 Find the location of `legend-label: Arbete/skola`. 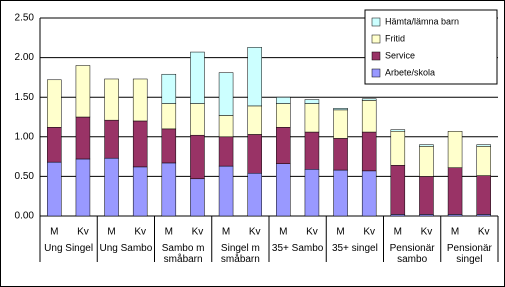

legend-label: Arbete/skola is located at coordinates (410, 72).